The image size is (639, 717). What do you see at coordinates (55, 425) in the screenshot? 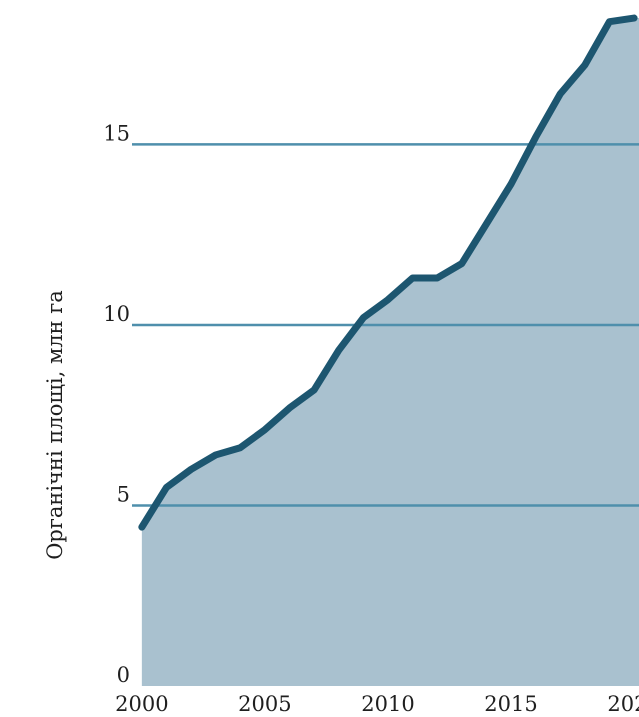
I see `y-axis-label: Органічні площі, млн га` at bounding box center [55, 425].